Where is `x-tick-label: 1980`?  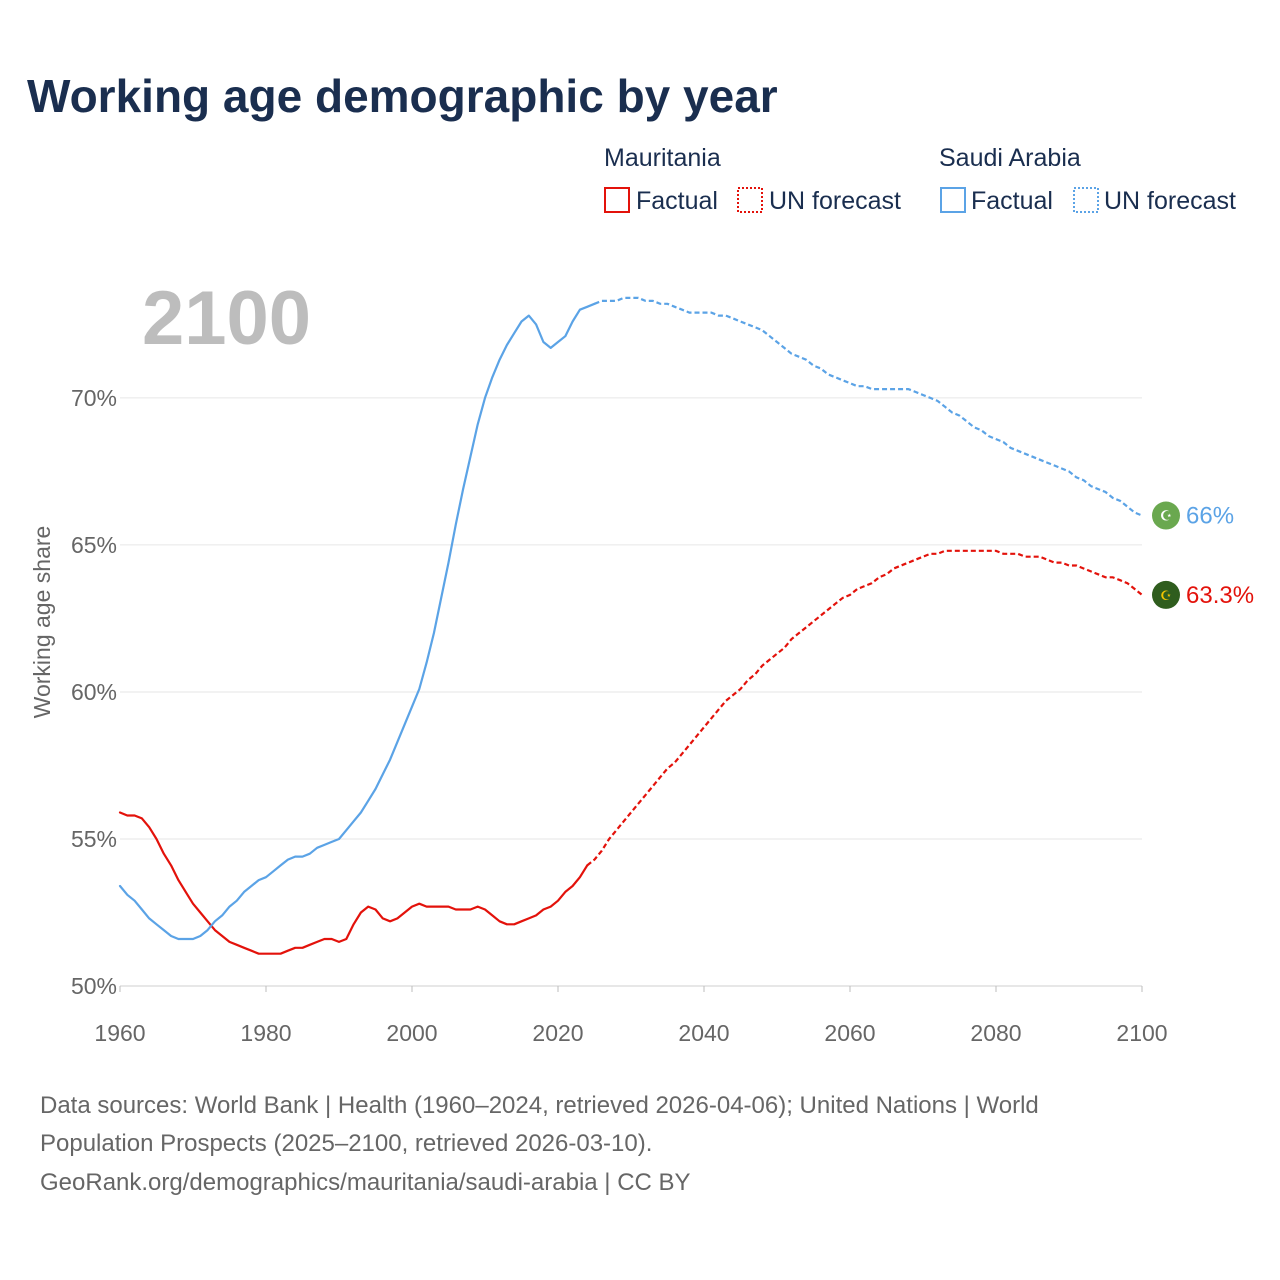 x-tick-label: 1980 is located at coordinates (265, 1033).